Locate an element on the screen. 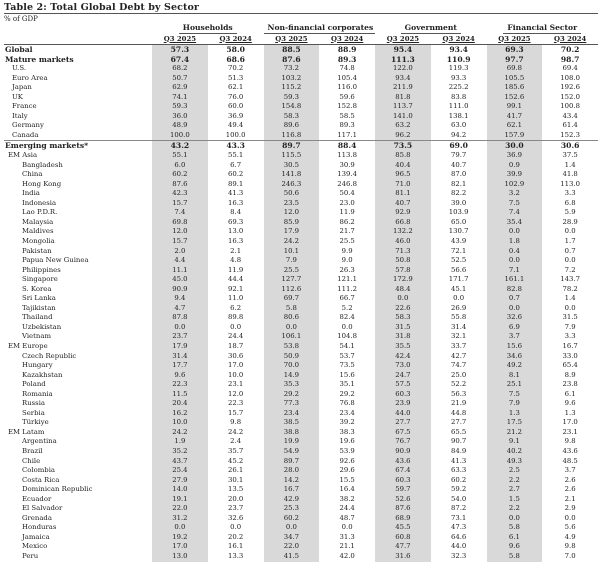 The image size is (600, 566). table-cell: 1.9 is located at coordinates (180, 442).